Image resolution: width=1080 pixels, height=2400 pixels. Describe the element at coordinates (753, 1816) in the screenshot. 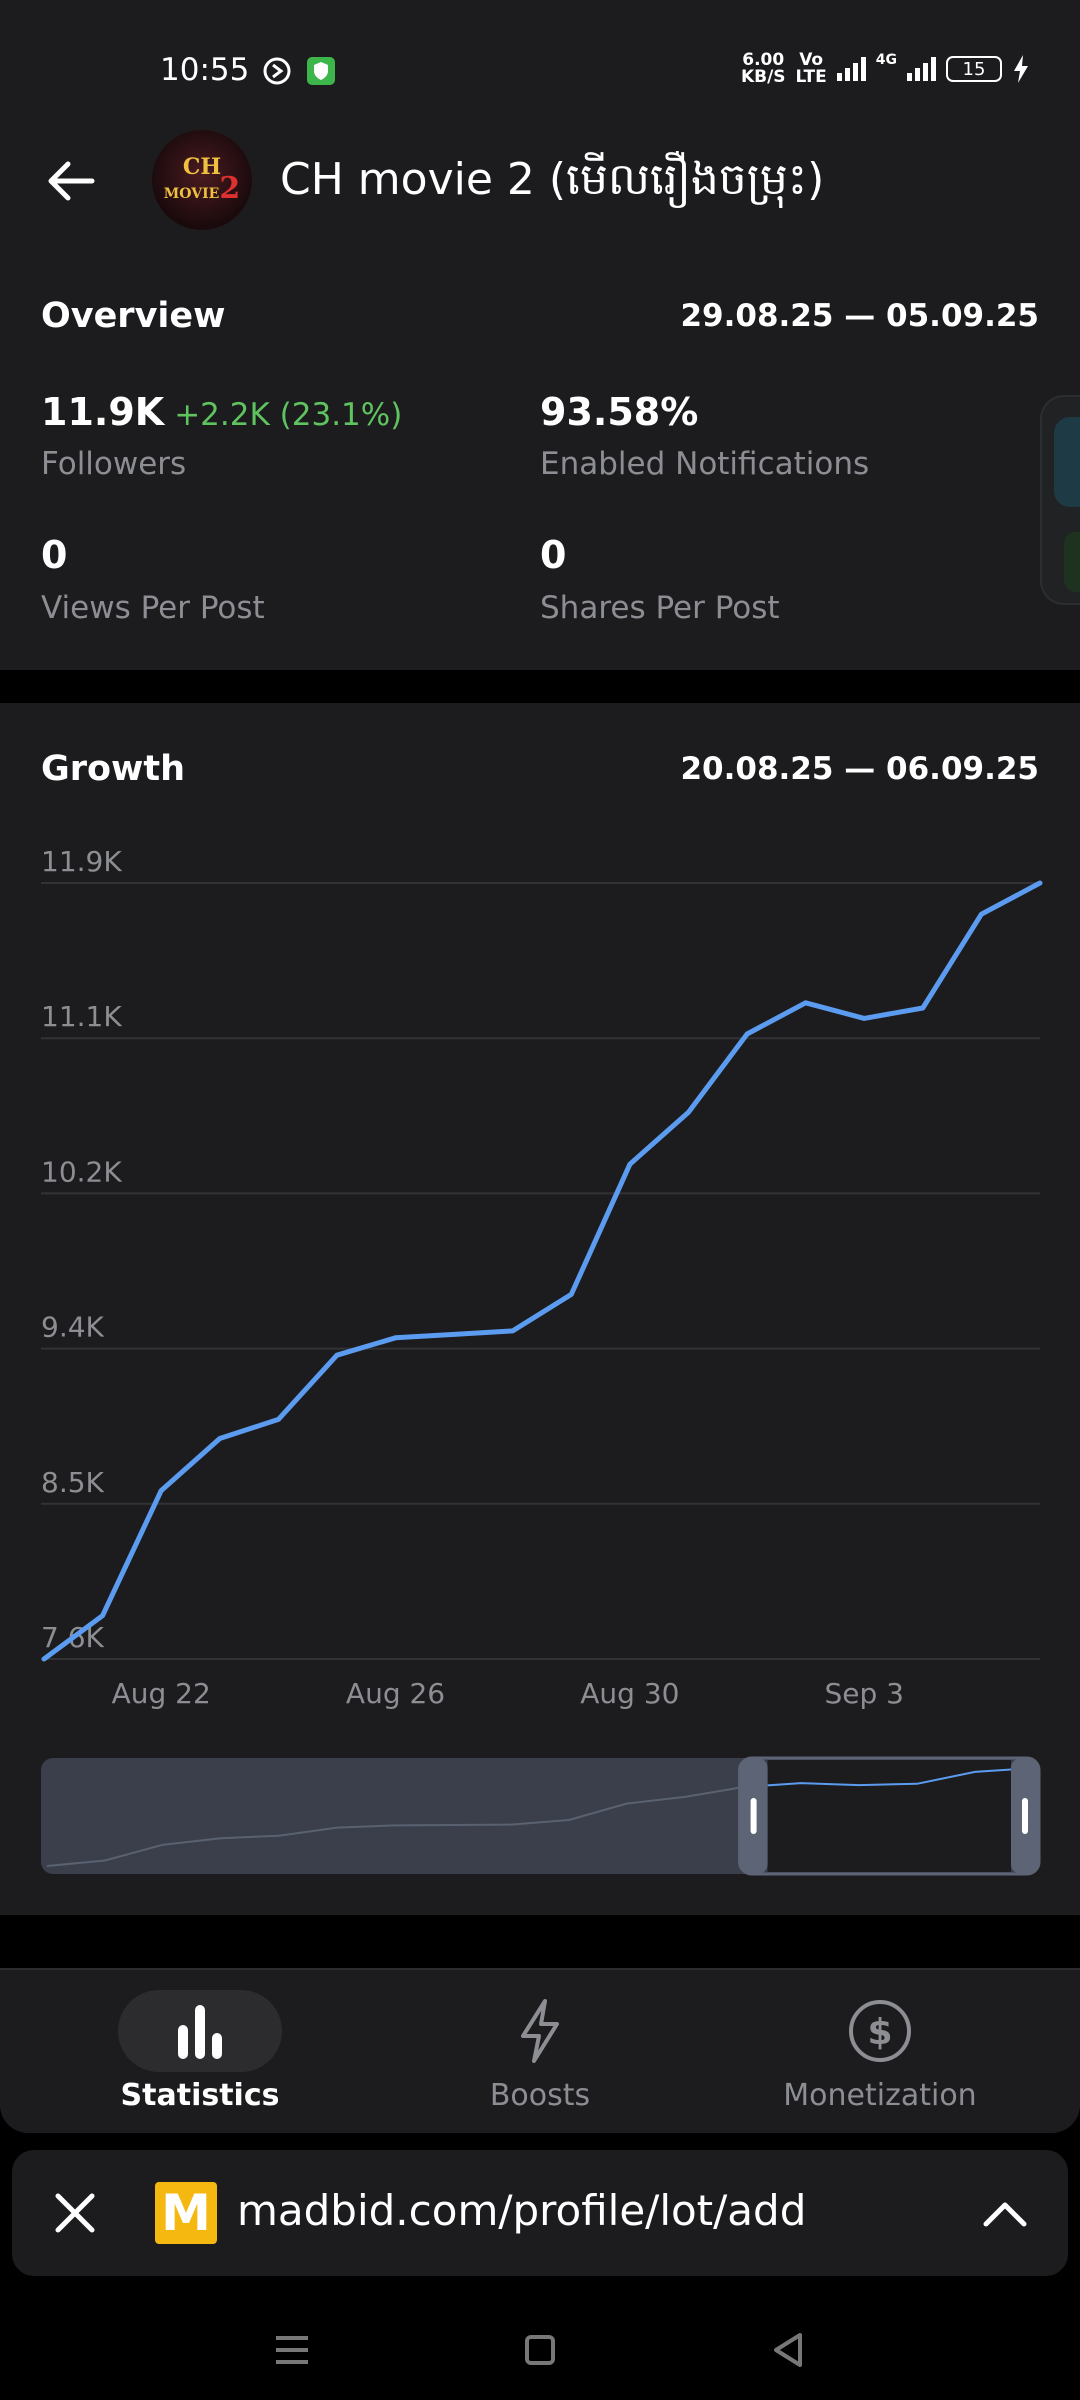

I see `handle-grip-left` at that location.